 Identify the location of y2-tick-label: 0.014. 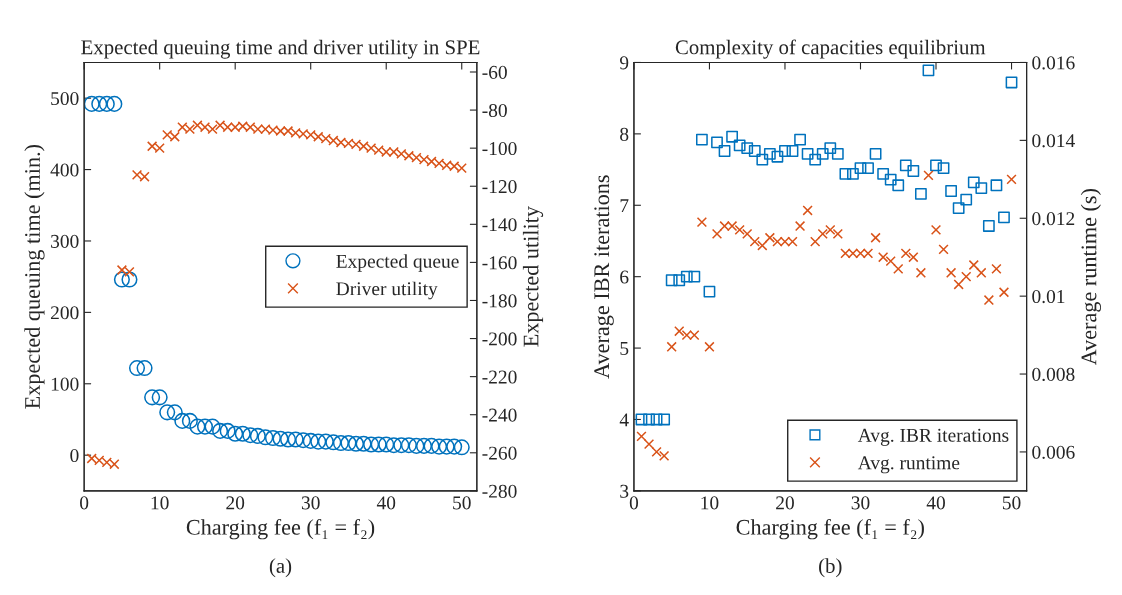
(1053, 141).